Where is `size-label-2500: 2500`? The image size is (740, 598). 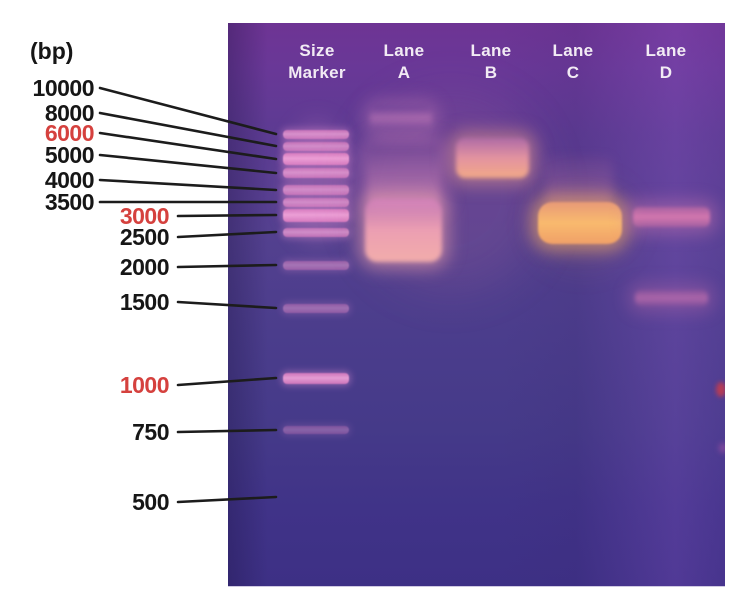
size-label-2500: 2500 is located at coordinates (144, 237).